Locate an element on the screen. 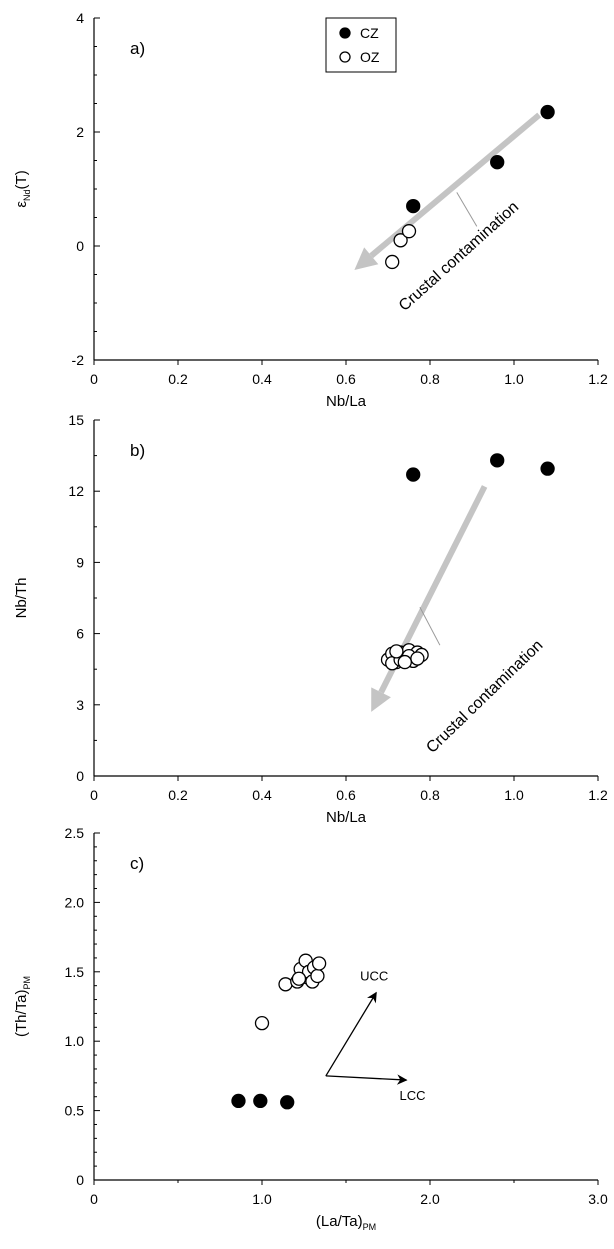 This screenshot has height=1249, width=614. legend-label: CZ is located at coordinates (369, 33).